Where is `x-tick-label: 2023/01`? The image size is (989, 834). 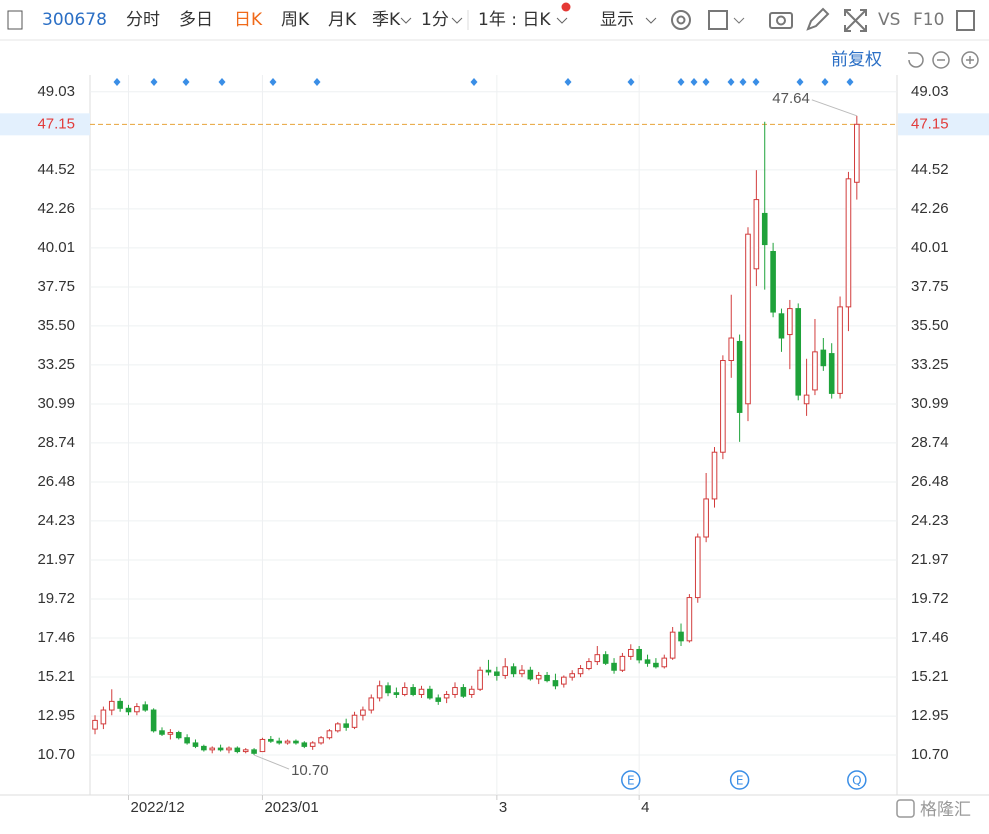
x-tick-label: 2023/01 is located at coordinates (291, 807).